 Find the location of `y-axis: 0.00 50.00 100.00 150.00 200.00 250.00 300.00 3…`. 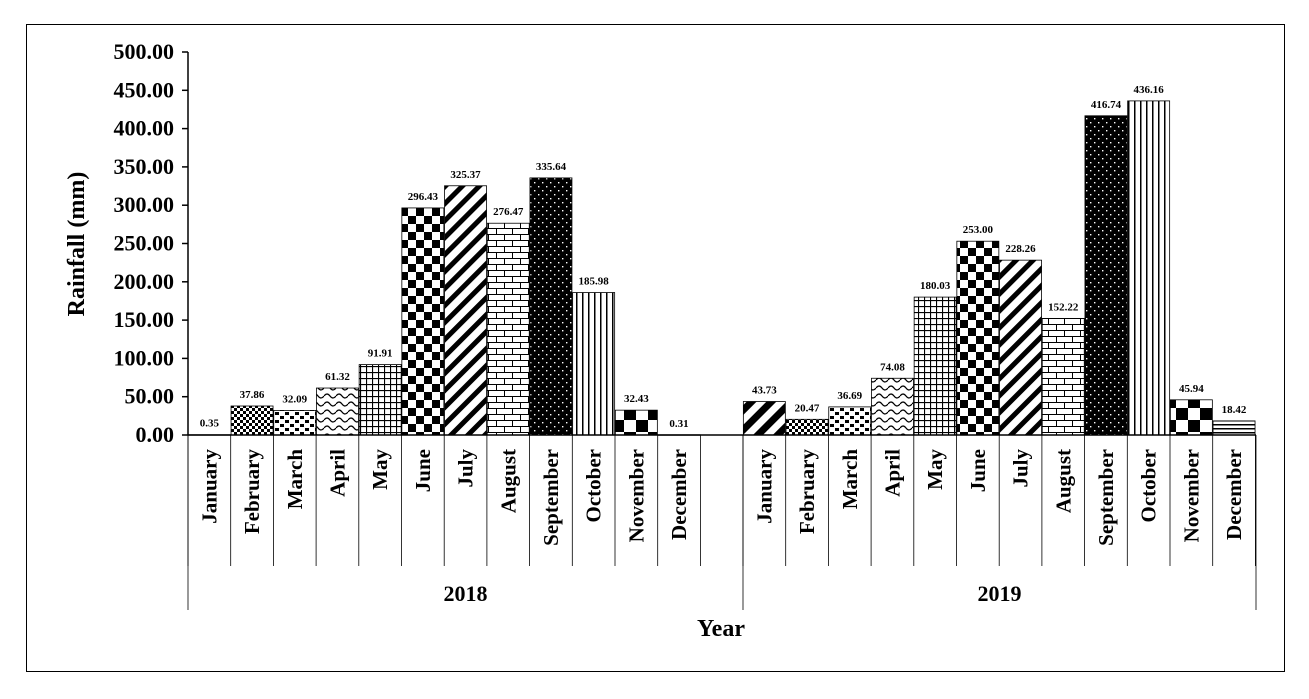

y-axis: 0.00 50.00 100.00 150.00 200.00 250.00 300.00 3… is located at coordinates (151, 243).